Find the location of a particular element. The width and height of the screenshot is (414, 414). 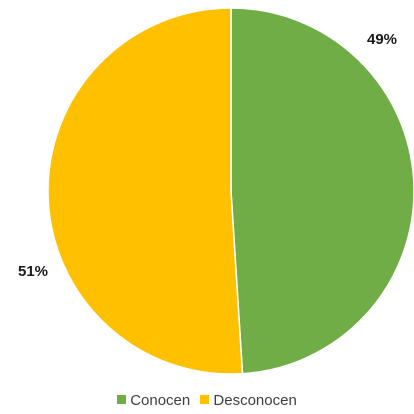

legend-item-desconocen: Desconocen is located at coordinates (248, 400).